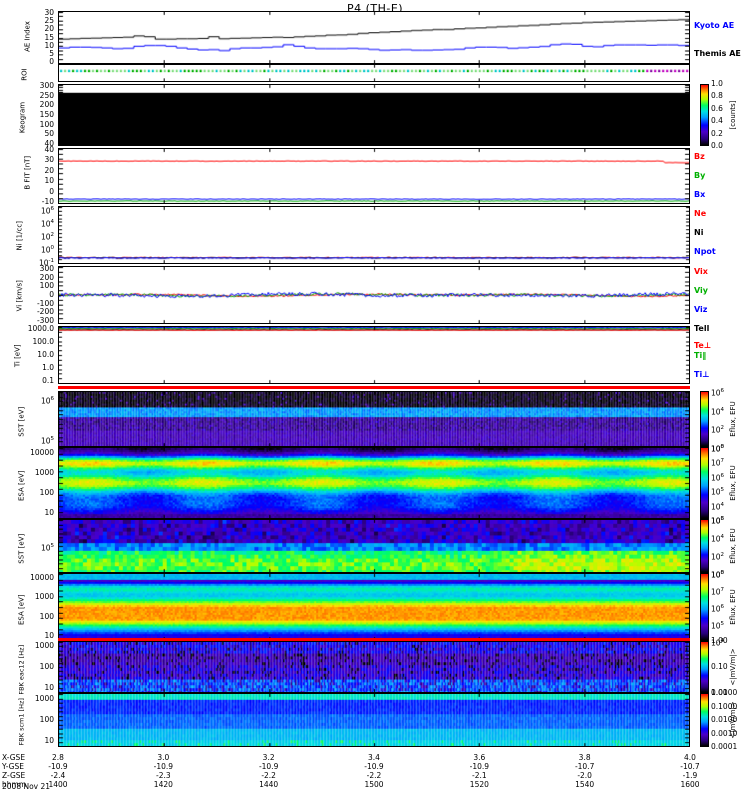  I want to click on tick-bfit-3: 20, so click(49, 170).